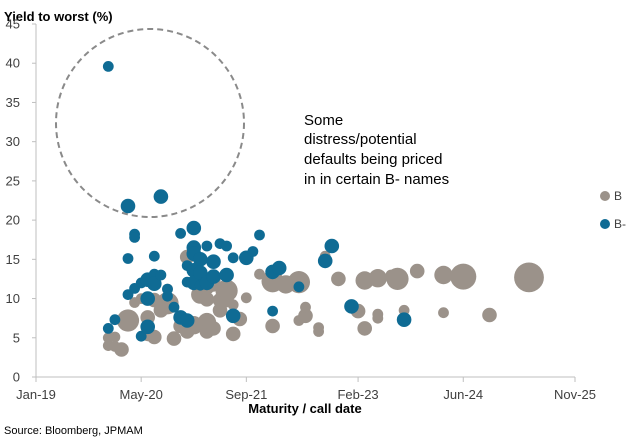  What do you see at coordinates (13, 63) in the screenshot?
I see `y-tick-label: 40` at bounding box center [13, 63].